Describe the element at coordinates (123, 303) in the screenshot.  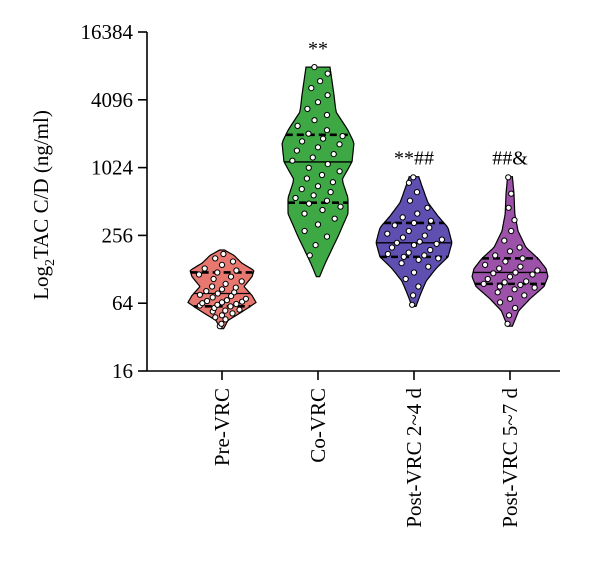
I see `y-tick-label: 64` at that location.